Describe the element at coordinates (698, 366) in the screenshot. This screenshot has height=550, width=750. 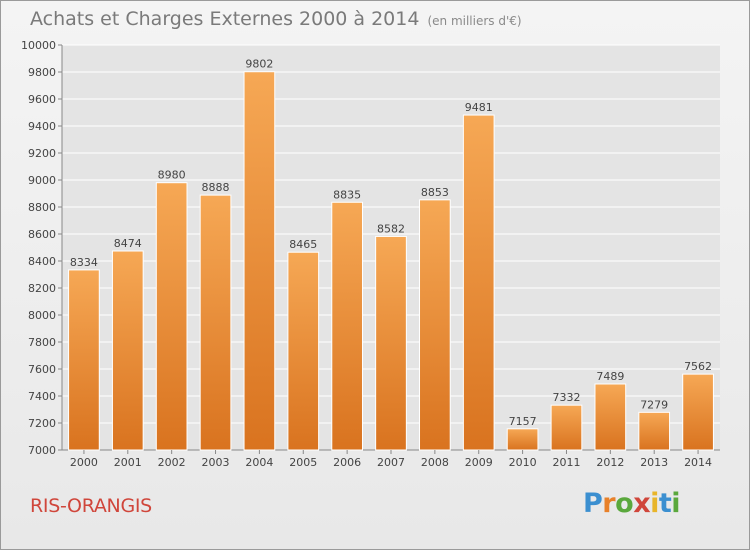
I see `bar-value-label: 7562` at that location.